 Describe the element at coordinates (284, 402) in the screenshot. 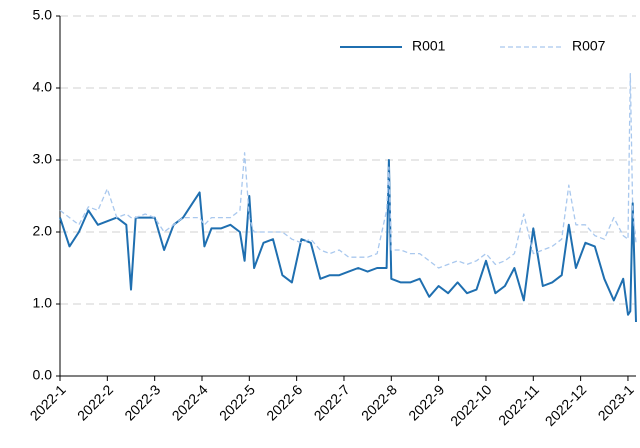

I see `x-tick-label: 2022-6` at that location.